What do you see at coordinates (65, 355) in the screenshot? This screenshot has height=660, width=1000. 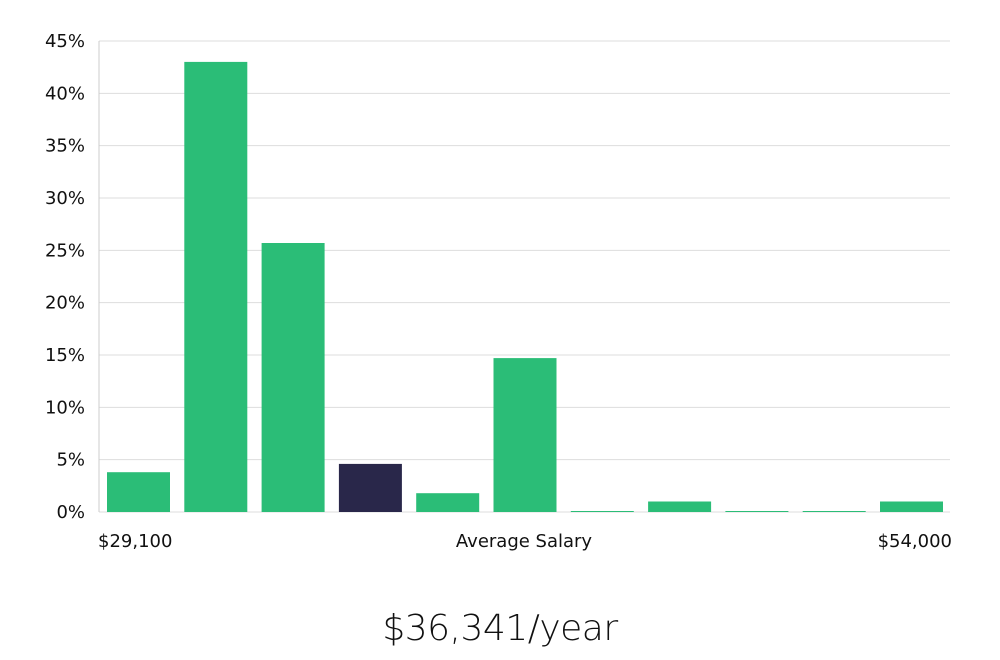 I see `y-tick-label: 15%` at bounding box center [65, 355].